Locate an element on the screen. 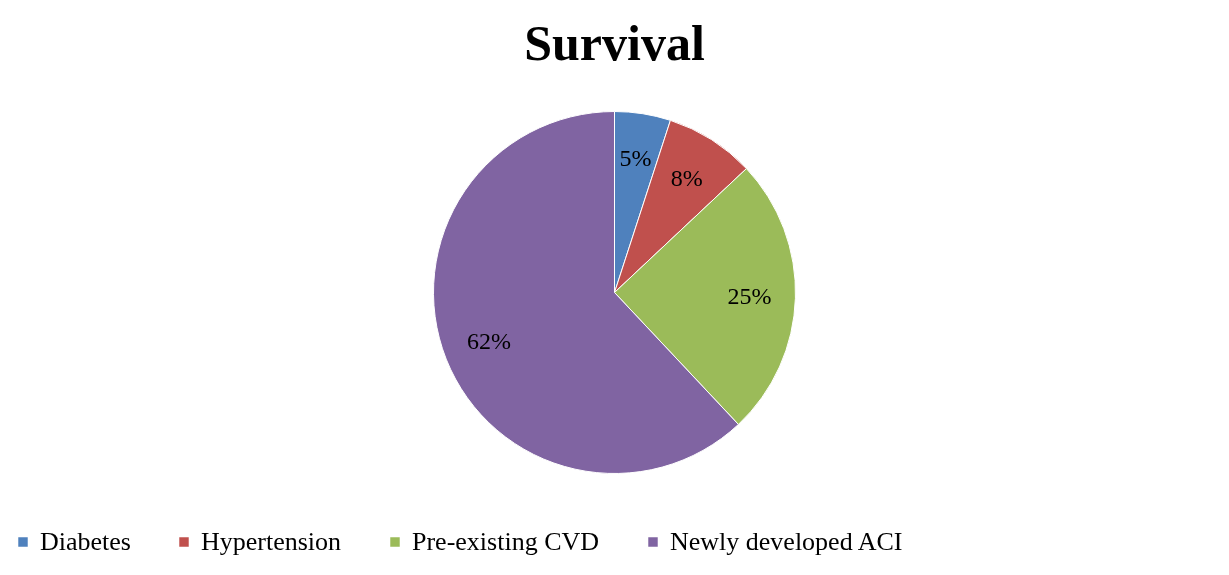 Image resolution: width=1229 pixels, height=575 pixels. legend-label: Newly developed ACI is located at coordinates (786, 541).